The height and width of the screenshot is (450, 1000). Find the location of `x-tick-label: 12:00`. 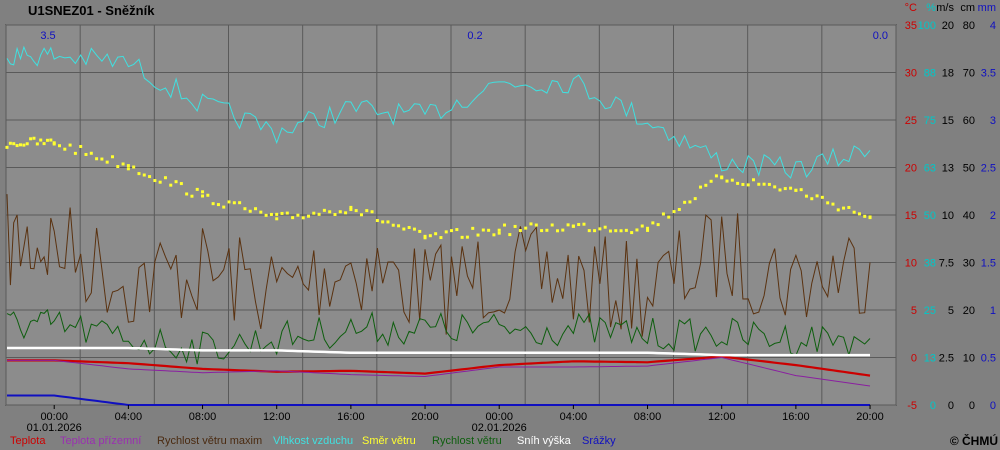

x-tick-label: 12:00 is located at coordinates (722, 417).